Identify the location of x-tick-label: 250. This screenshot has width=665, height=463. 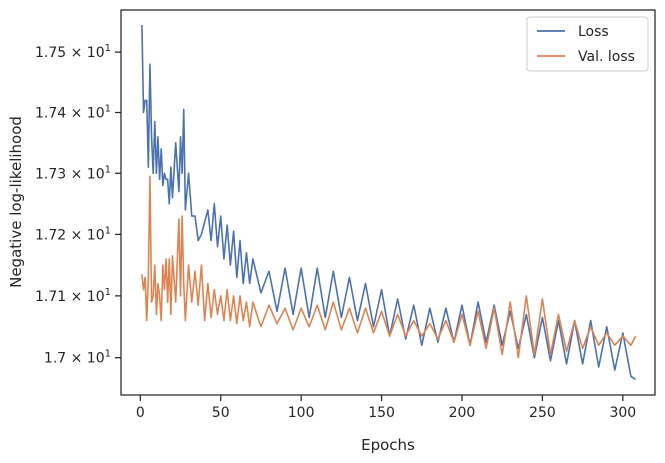
(542, 413).